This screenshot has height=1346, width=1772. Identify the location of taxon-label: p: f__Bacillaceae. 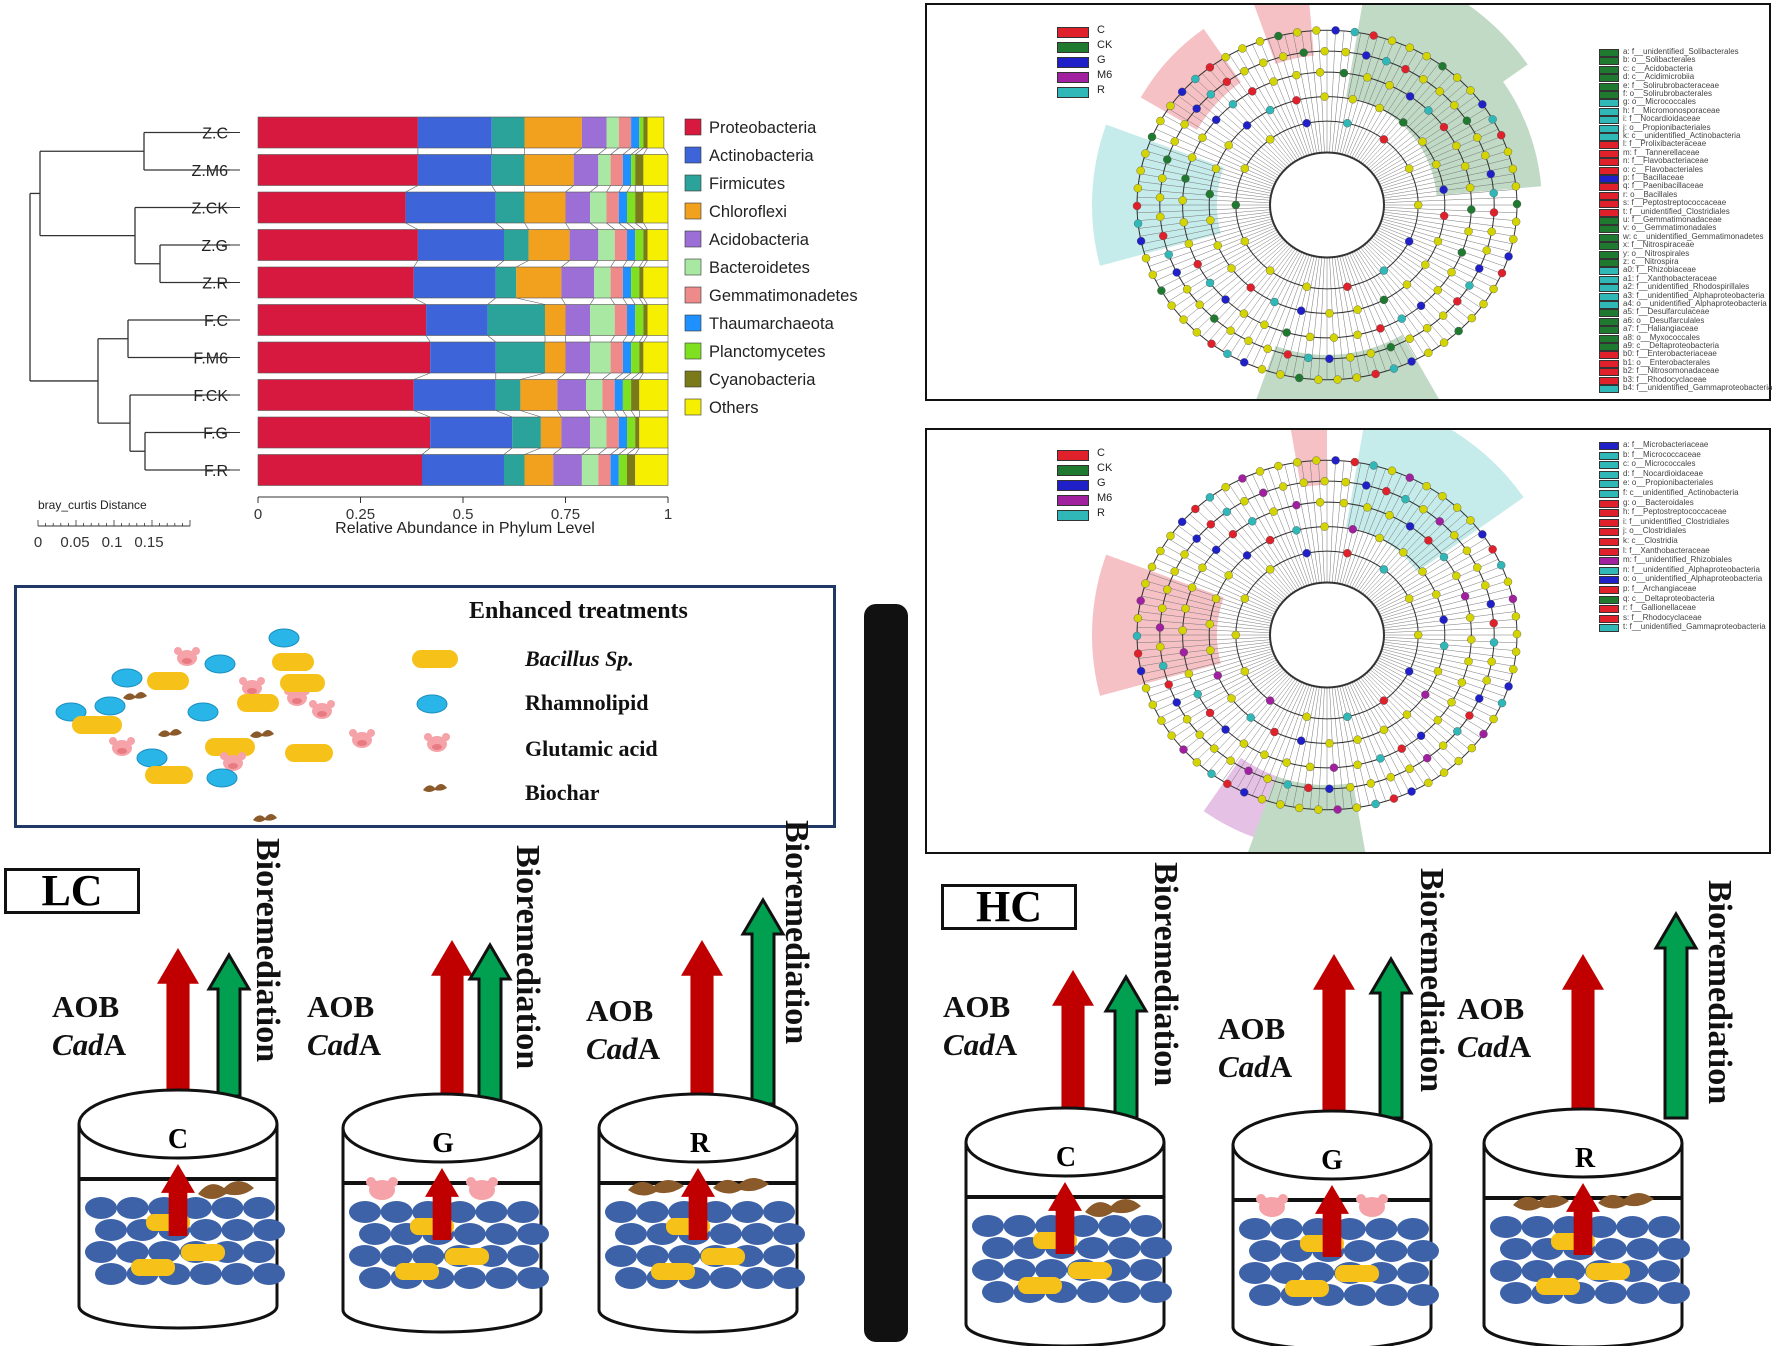
(1653, 177).